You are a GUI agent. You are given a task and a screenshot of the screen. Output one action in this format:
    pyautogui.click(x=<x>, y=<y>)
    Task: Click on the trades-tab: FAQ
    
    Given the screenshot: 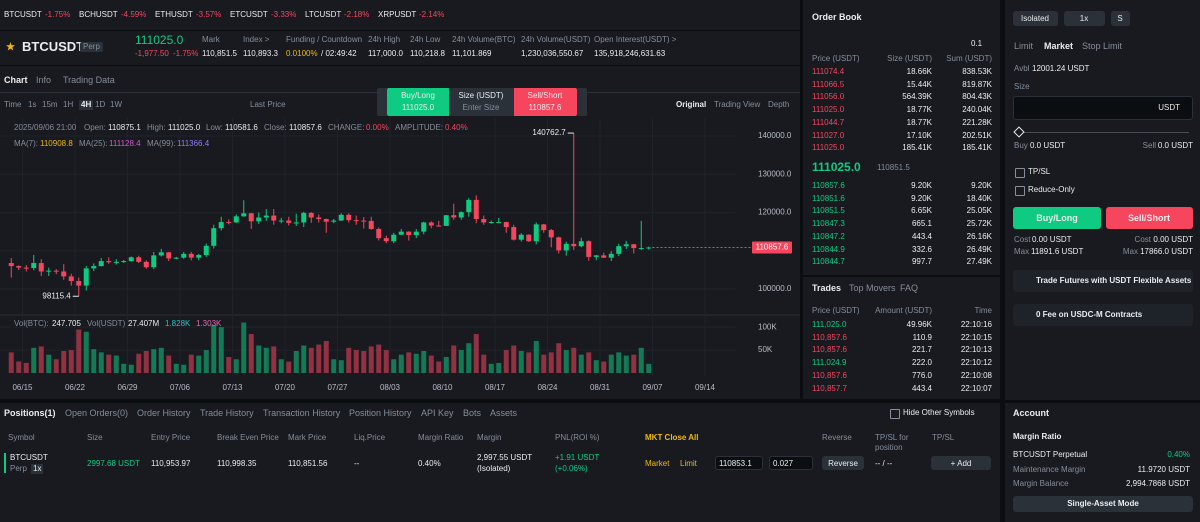 What is the action you would take?
    pyautogui.click(x=909, y=288)
    